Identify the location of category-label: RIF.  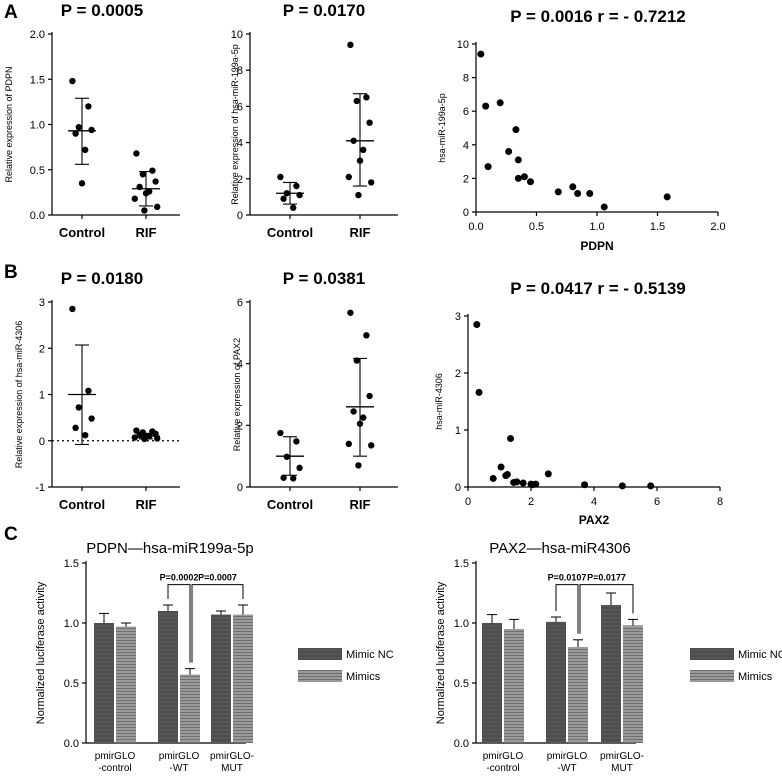
(146, 504).